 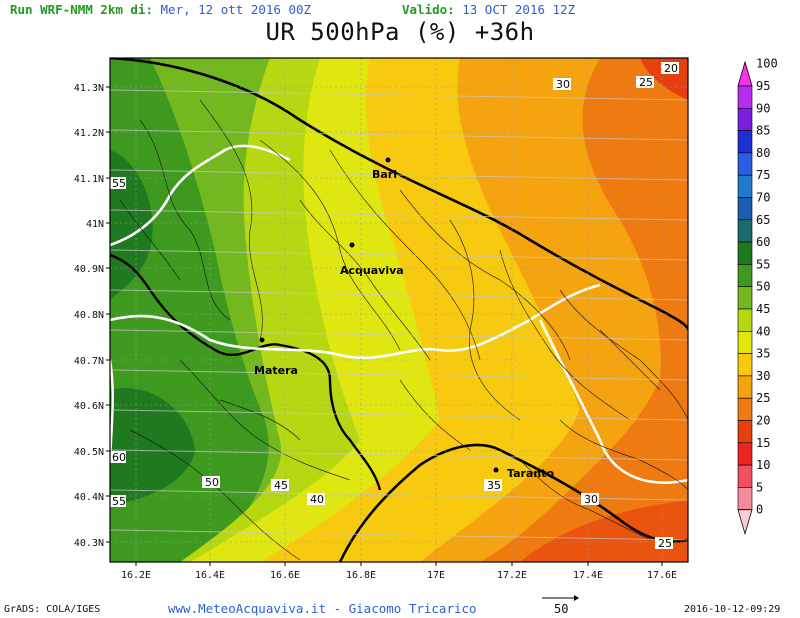 What do you see at coordinates (763, 376) in the screenshot?
I see `colorbar-label: 30` at bounding box center [763, 376].